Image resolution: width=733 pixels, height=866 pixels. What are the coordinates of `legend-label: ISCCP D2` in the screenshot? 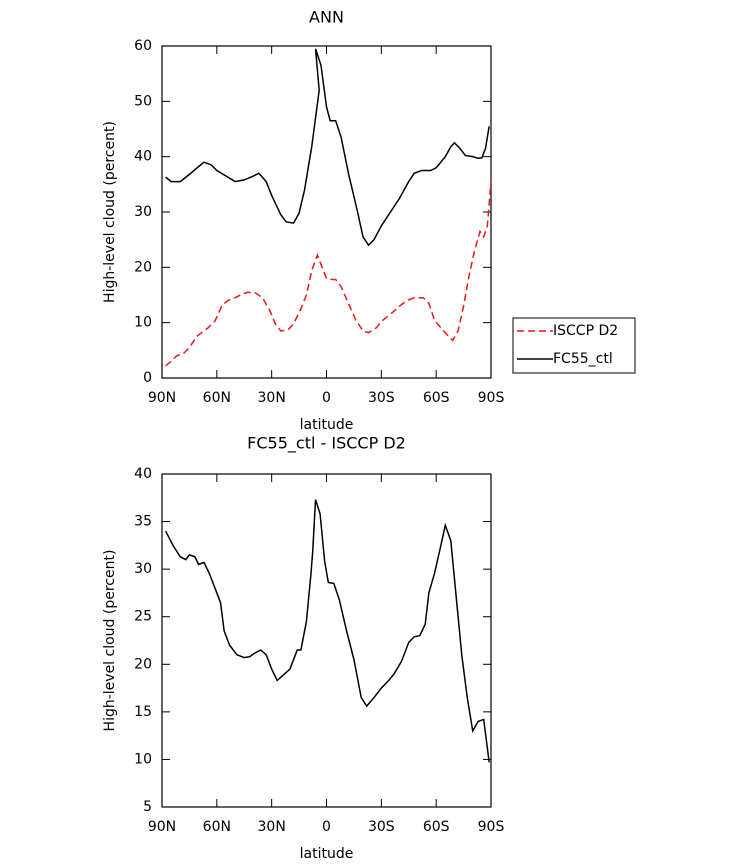 It's located at (585, 331).